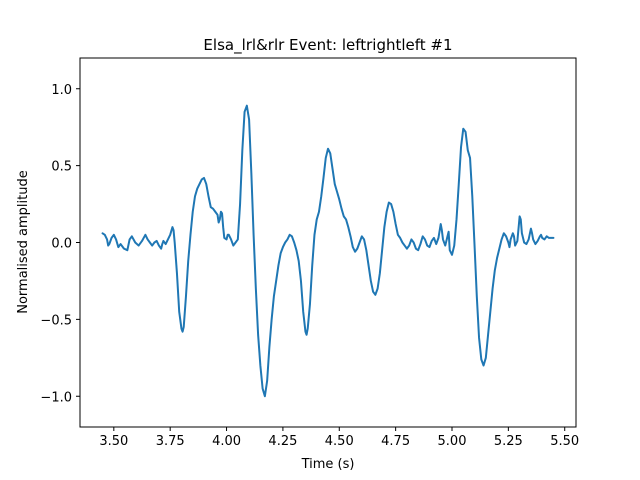 The height and width of the screenshot is (480, 640). I want to click on y-tick-label: 1.0, so click(61, 90).